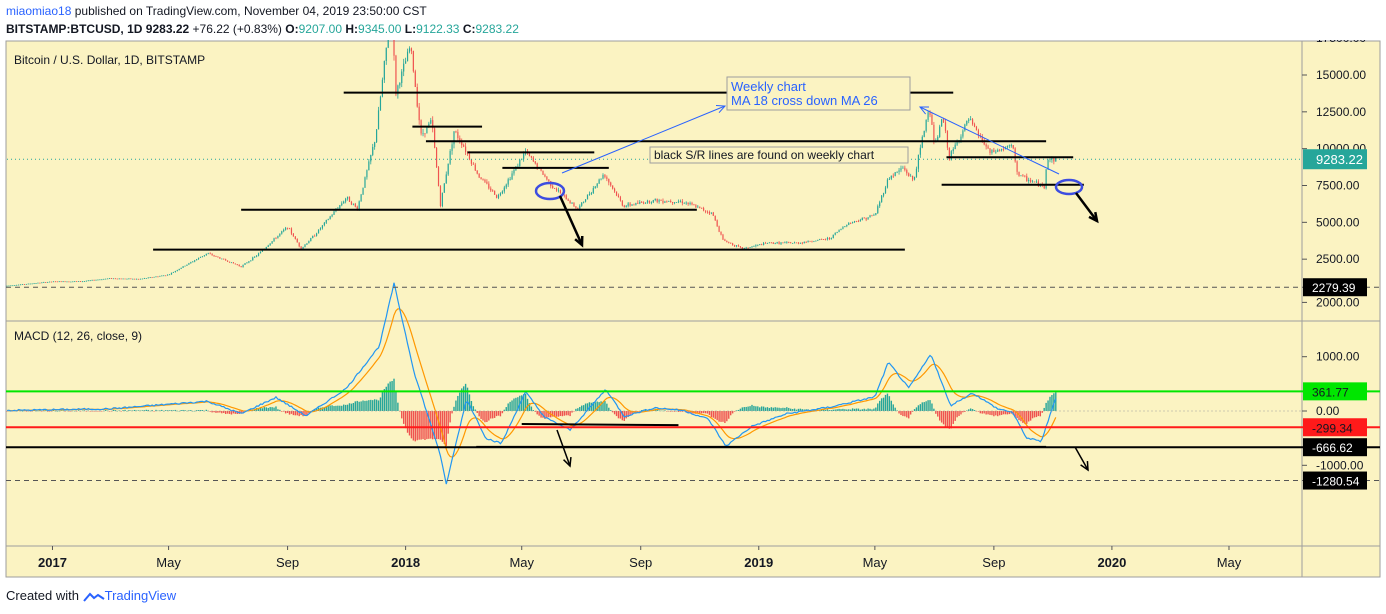 This screenshot has width=1386, height=614. I want to click on close-value: 9283.22, so click(497, 29).